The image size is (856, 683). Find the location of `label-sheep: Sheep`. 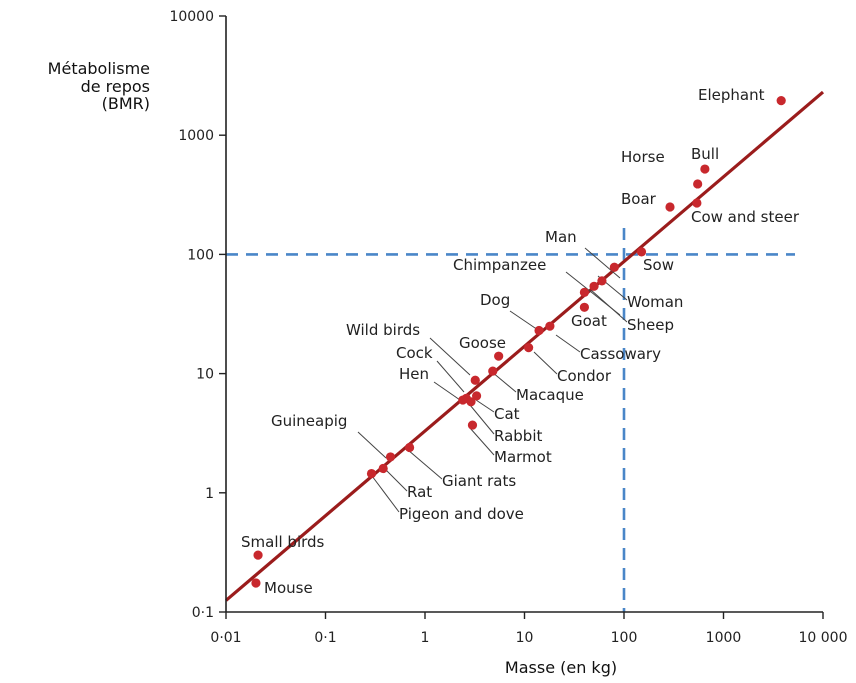

label-sheep: Sheep is located at coordinates (650, 325).